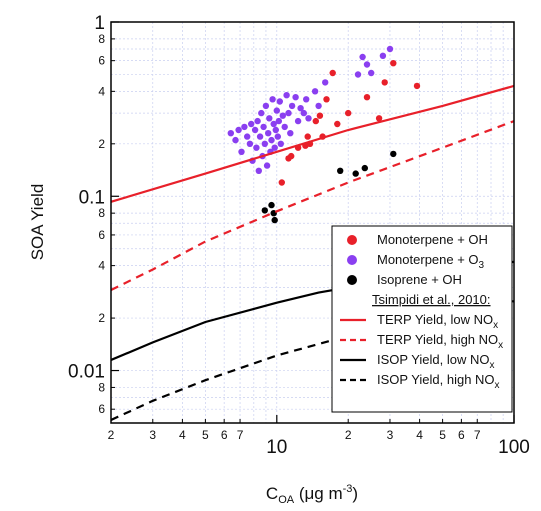 The height and width of the screenshot is (511, 541). What do you see at coordinates (101, 144) in the screenshot?
I see `y-minor-tick-label: 2` at bounding box center [101, 144].